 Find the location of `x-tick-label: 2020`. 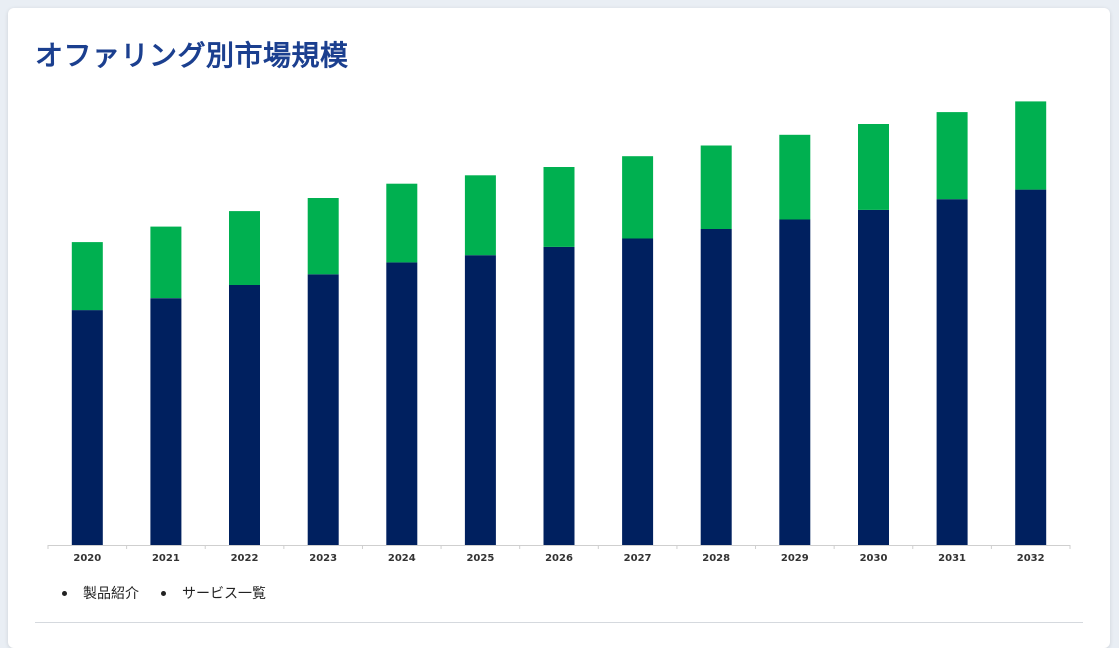

x-tick-label: 2020 is located at coordinates (87, 558).